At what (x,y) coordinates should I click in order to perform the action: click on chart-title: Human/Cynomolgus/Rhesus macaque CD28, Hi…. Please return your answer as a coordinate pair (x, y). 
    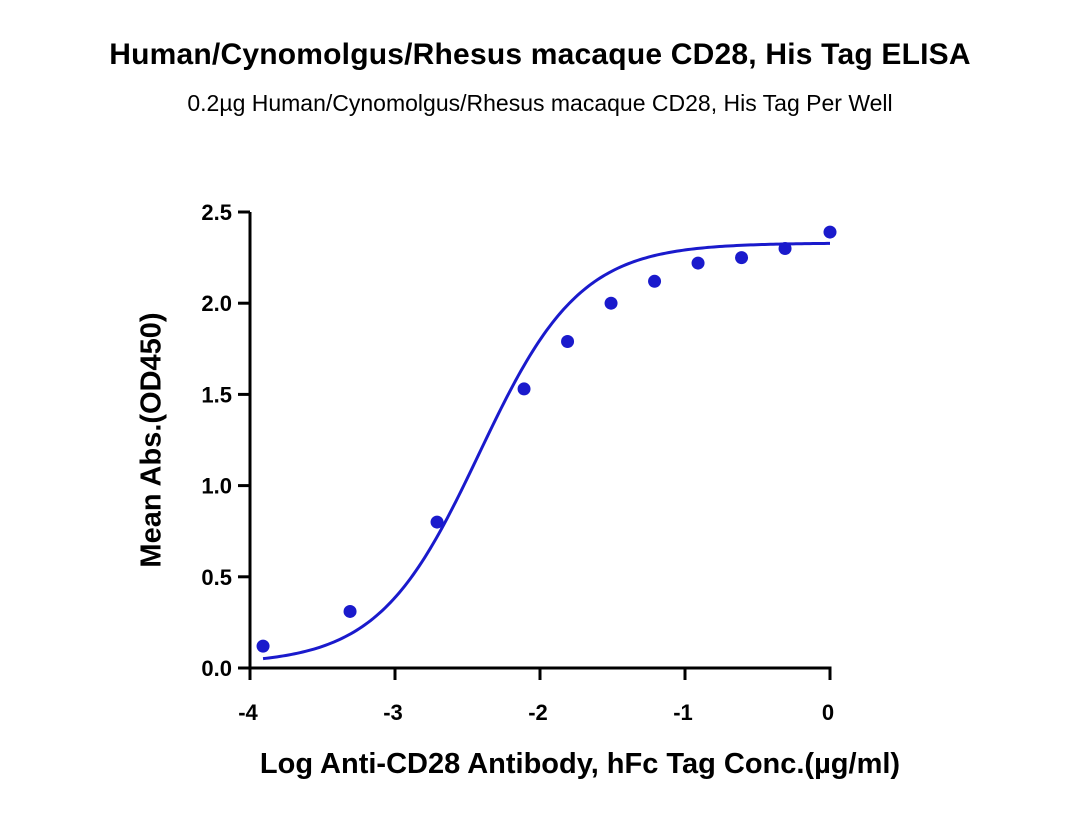
    Looking at the image, I should click on (540, 54).